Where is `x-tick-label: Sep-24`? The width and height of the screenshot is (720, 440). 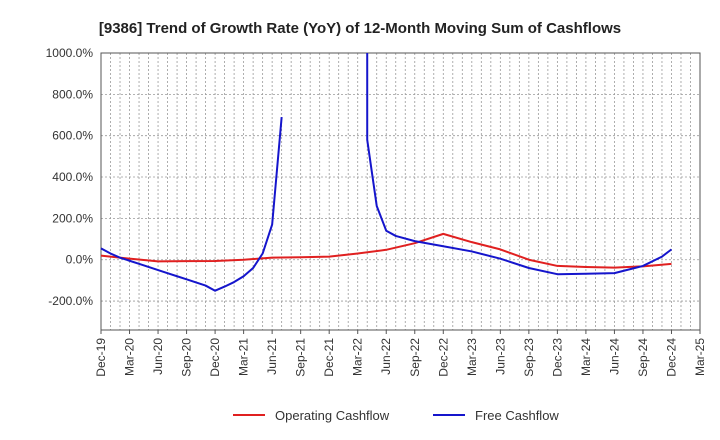 x-tick-label: Sep-24 is located at coordinates (643, 357).